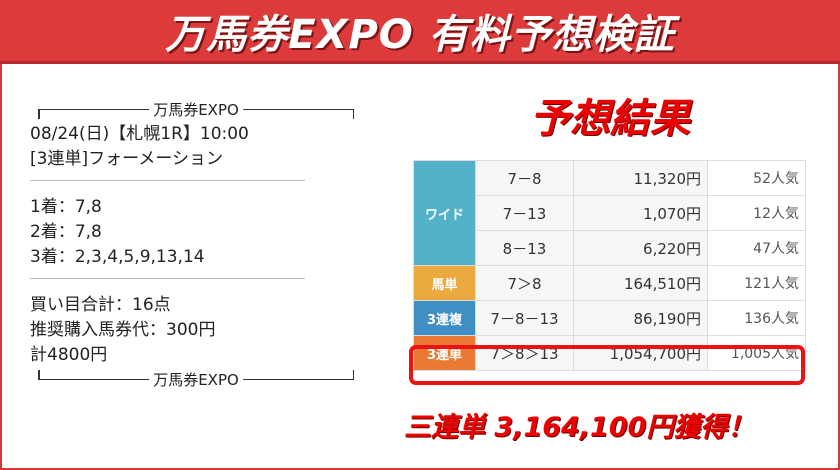 The width and height of the screenshot is (840, 470). I want to click on winning-row-highlight, so click(607, 365).